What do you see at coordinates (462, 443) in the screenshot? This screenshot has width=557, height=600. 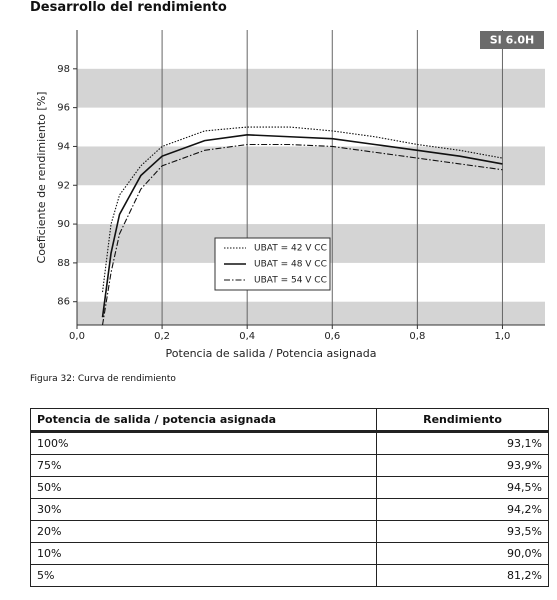 I see `table-cell: 93,1%` at bounding box center [462, 443].